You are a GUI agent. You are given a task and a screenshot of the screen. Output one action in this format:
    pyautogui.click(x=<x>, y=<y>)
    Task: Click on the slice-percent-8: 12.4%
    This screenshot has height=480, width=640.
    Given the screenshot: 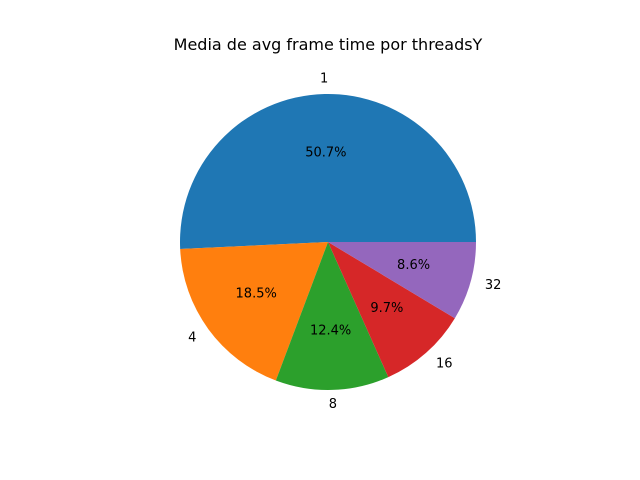 What is the action you would take?
    pyautogui.click(x=330, y=330)
    